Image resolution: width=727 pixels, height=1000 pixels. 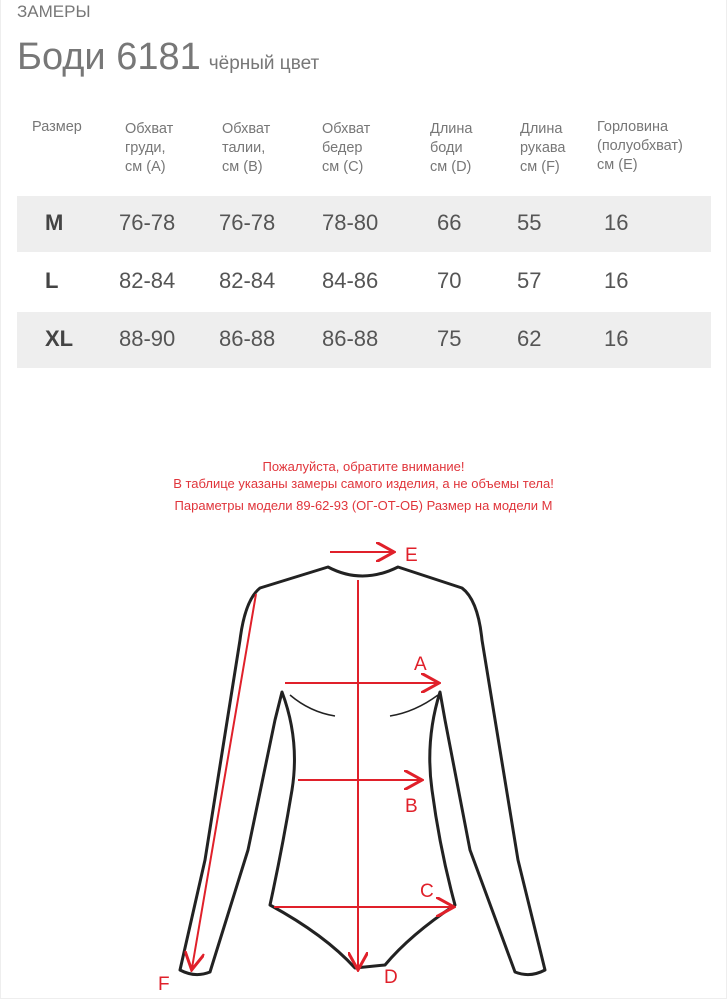 I want to click on table-row: M 76-78 76-78 78-80 66 55 16, so click(x=364, y=224).